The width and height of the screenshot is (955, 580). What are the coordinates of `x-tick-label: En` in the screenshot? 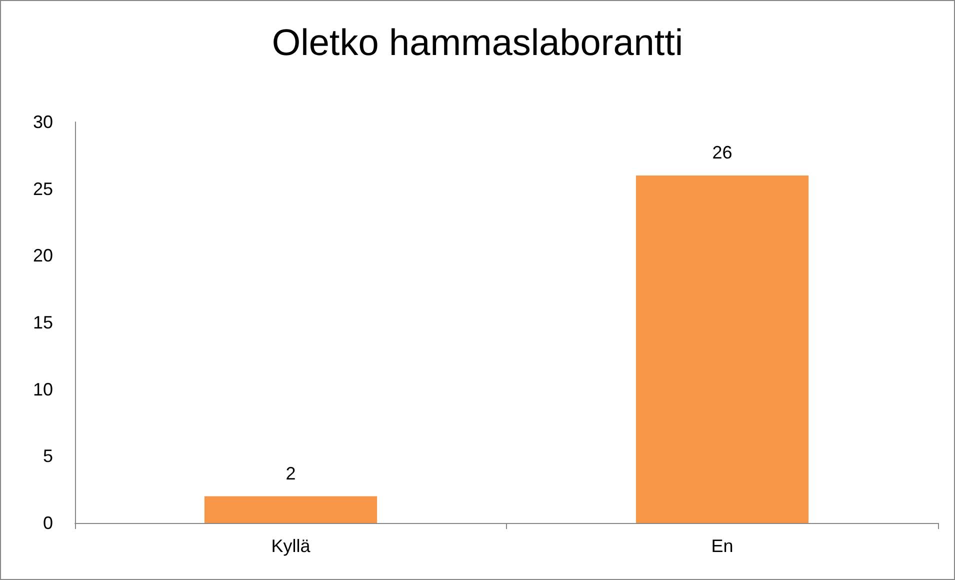 It's located at (722, 546).